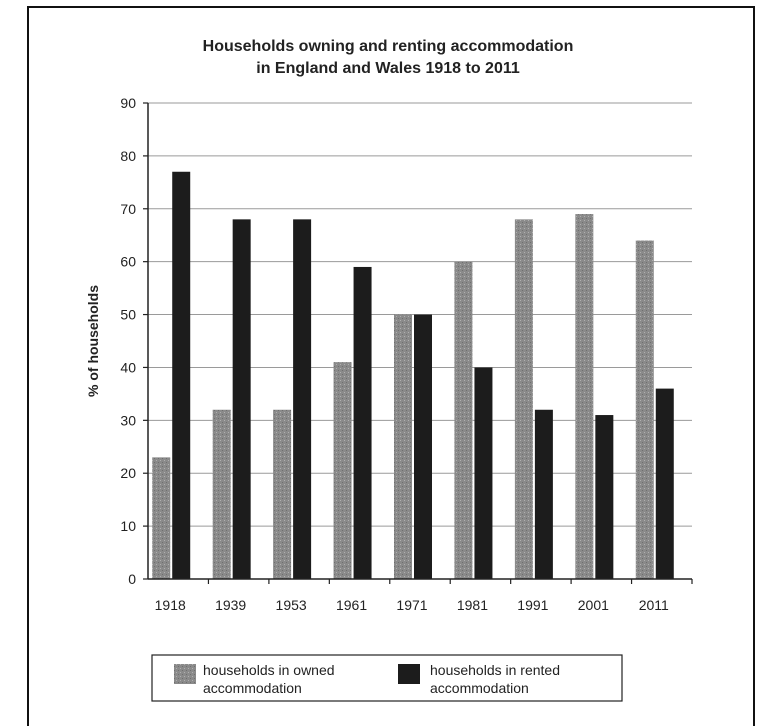 The height and width of the screenshot is (726, 774). Describe the element at coordinates (185, 674) in the screenshot. I see `legend-swatch-owned` at that location.